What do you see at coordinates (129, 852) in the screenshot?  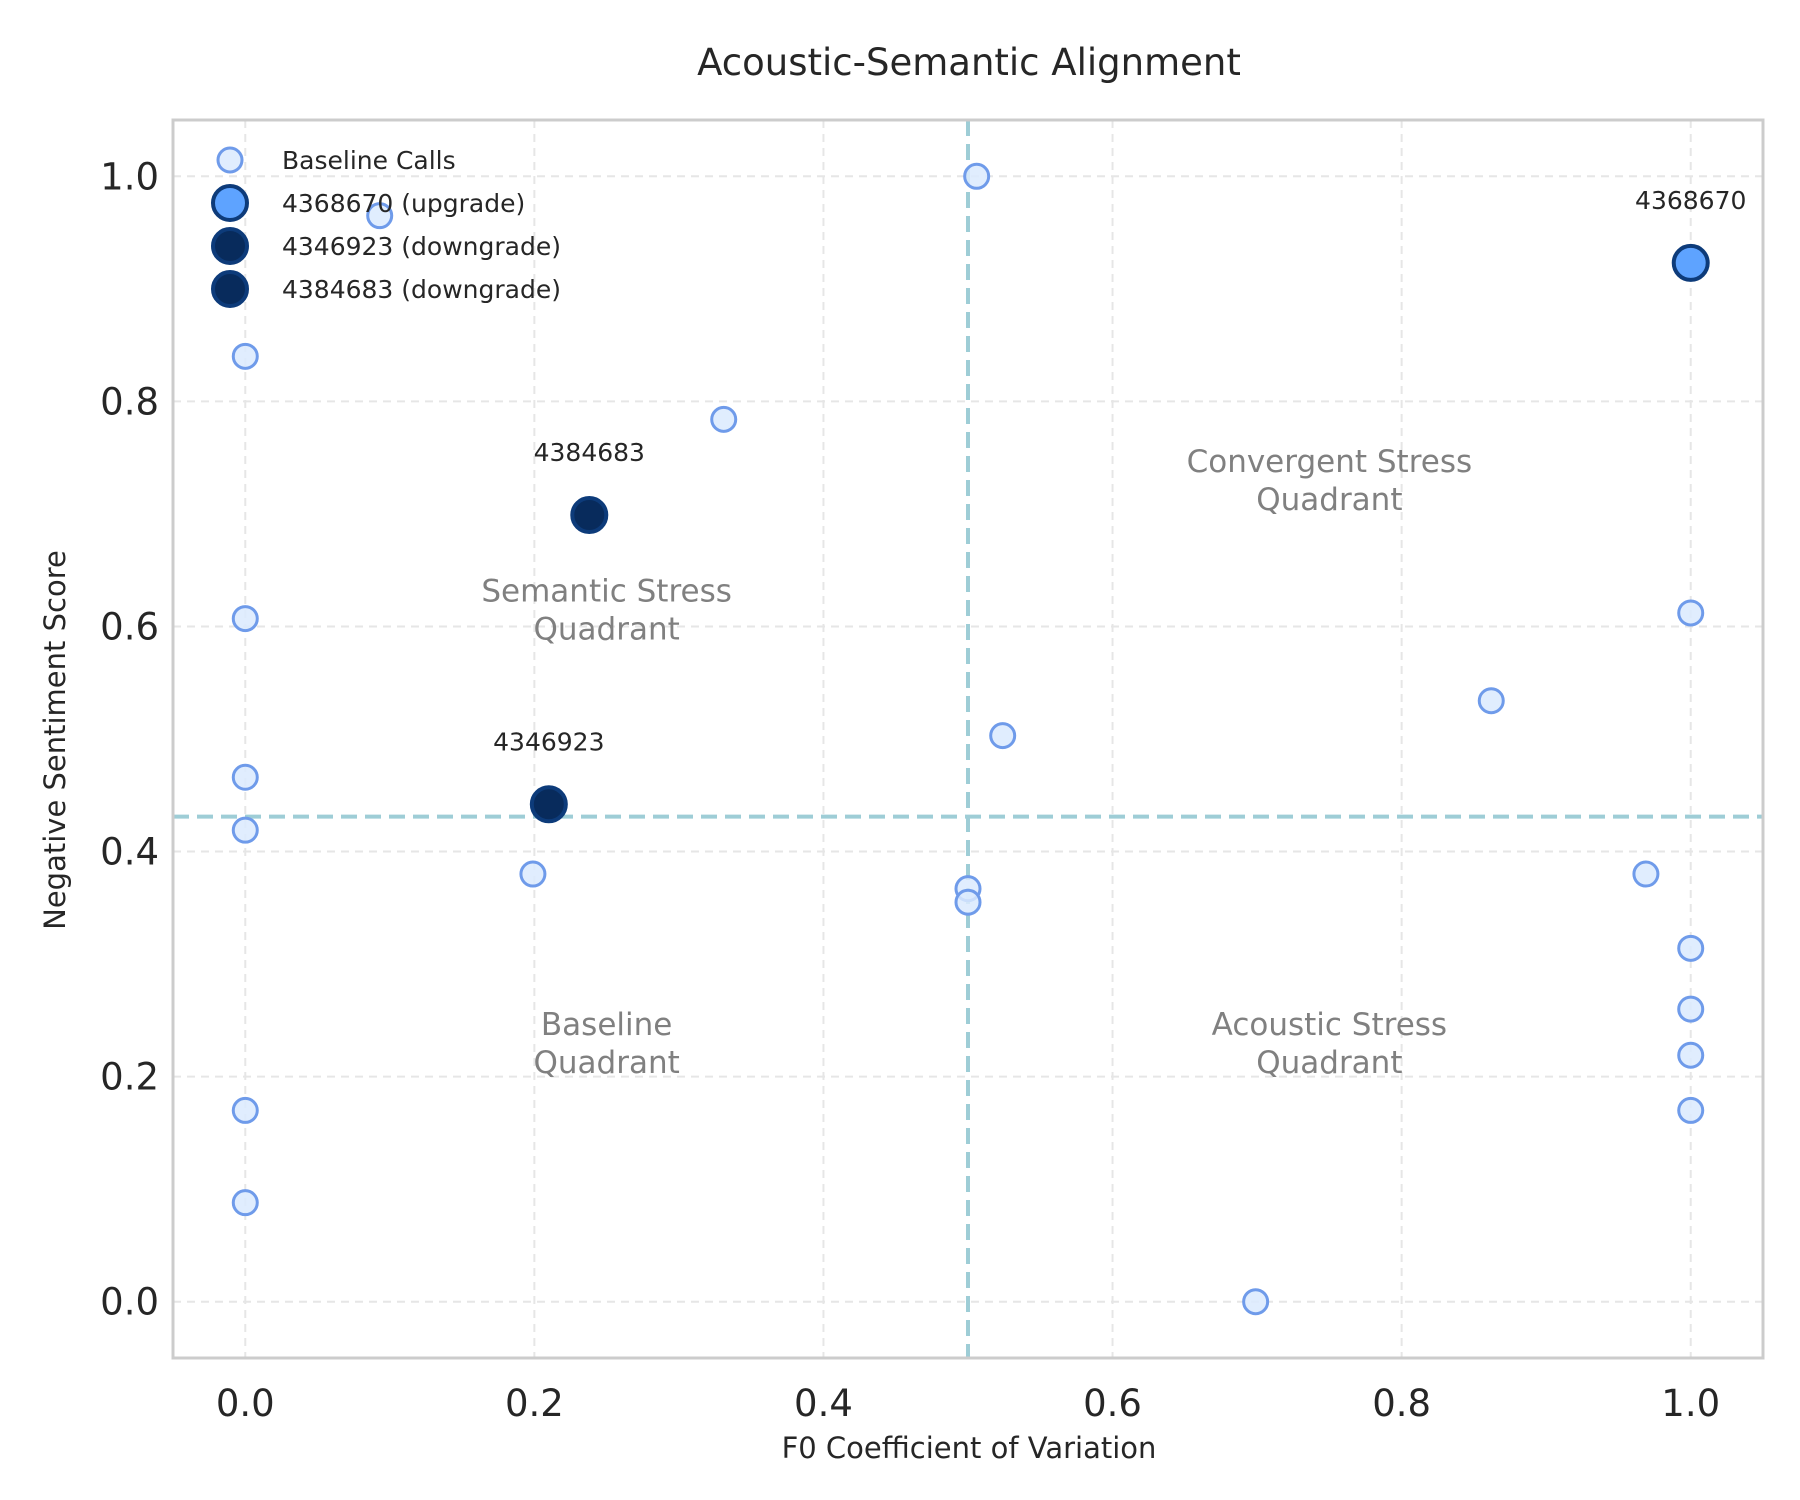 I see `y-tick-label: 0.4` at bounding box center [129, 852].